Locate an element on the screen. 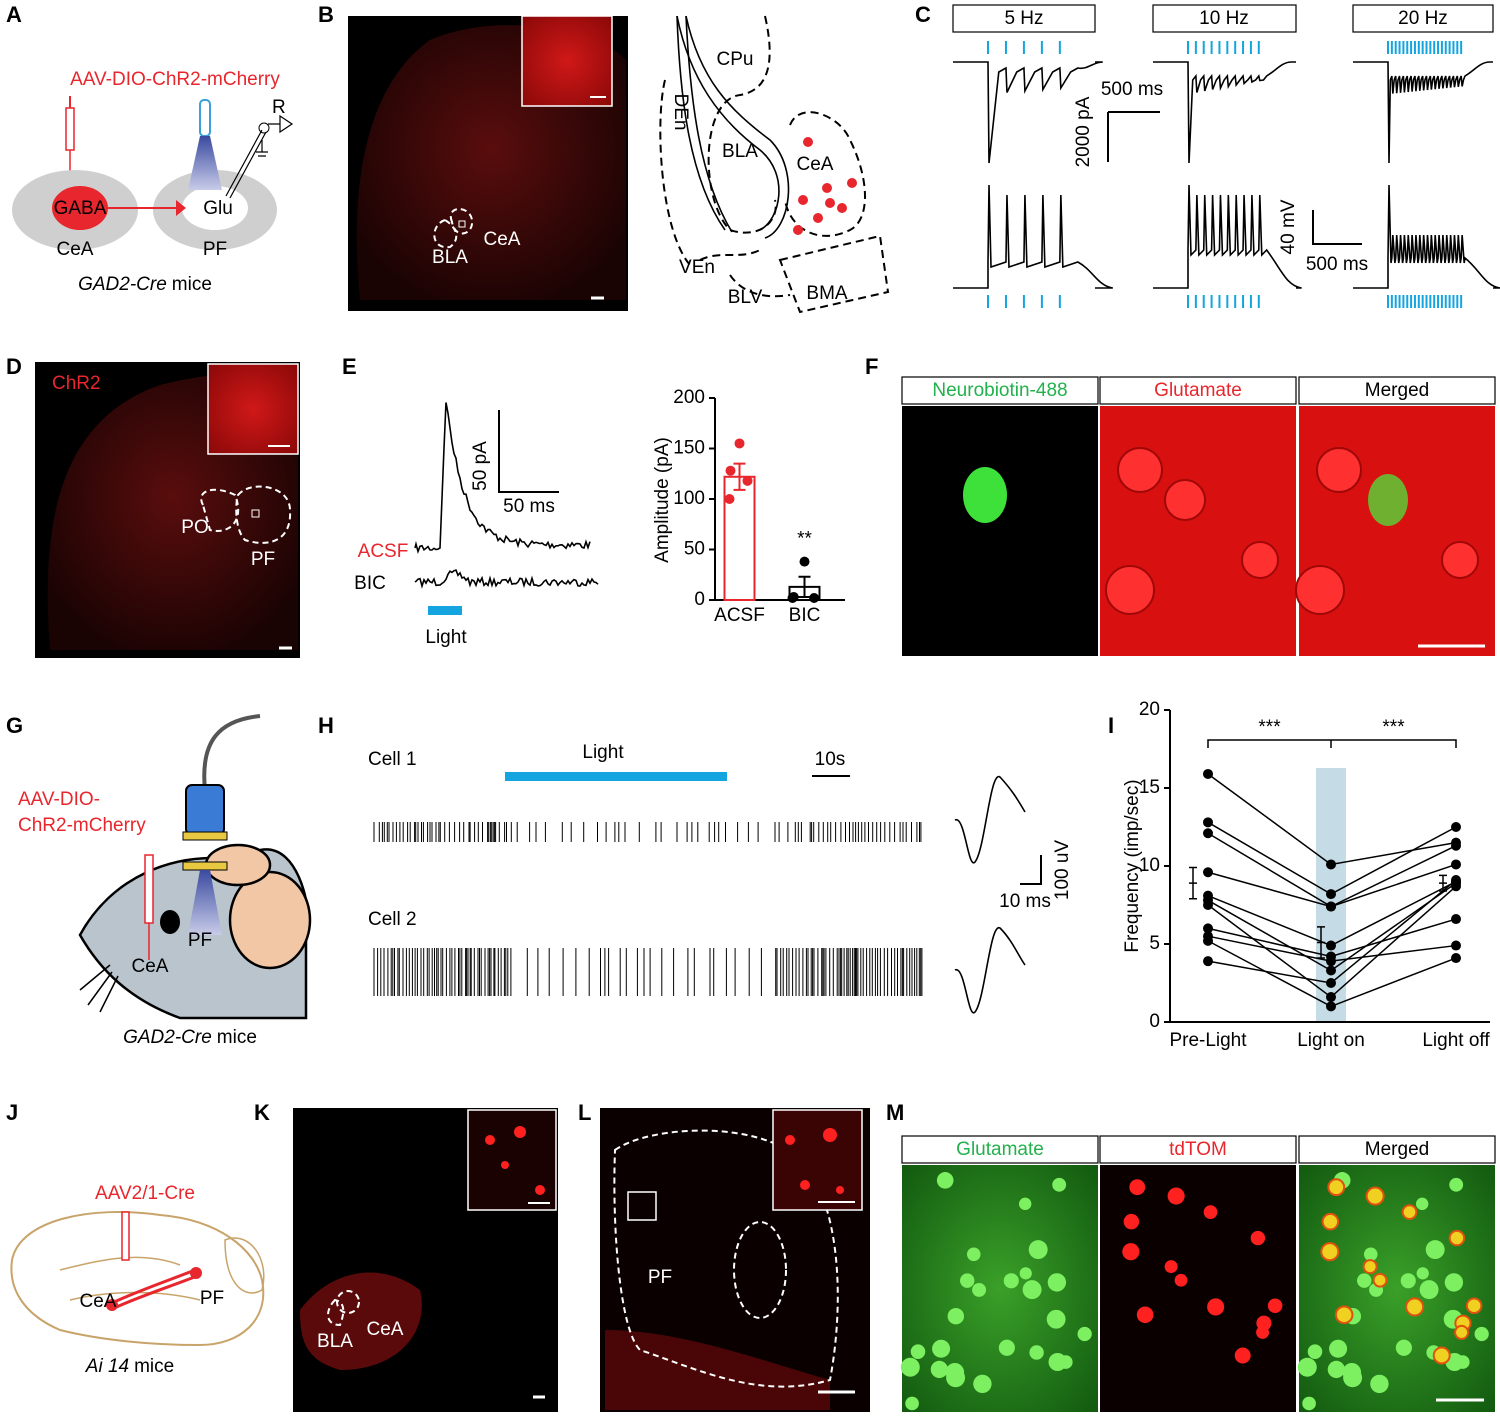 This screenshot has height=1416, width=1500. y-tick-label: 15 is located at coordinates (1149, 787).